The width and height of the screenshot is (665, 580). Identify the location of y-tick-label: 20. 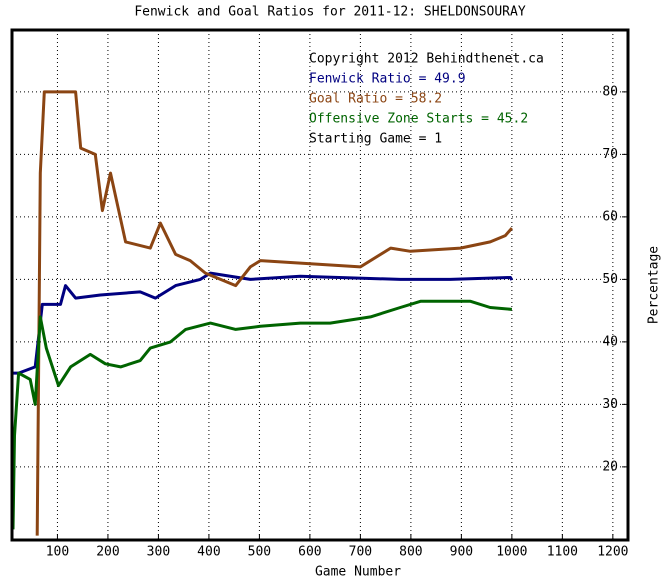
(610, 466).